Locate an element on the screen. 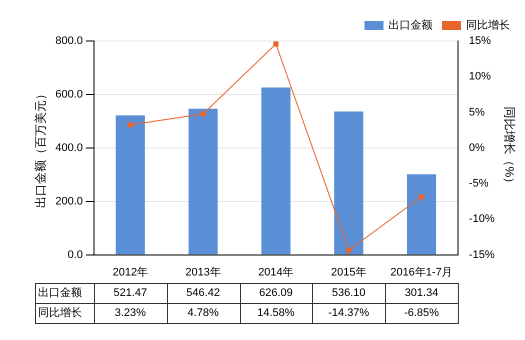 Image resolution: width=525 pixels, height=340 pixels. y-tick-label: 400.0 is located at coordinates (69, 148).